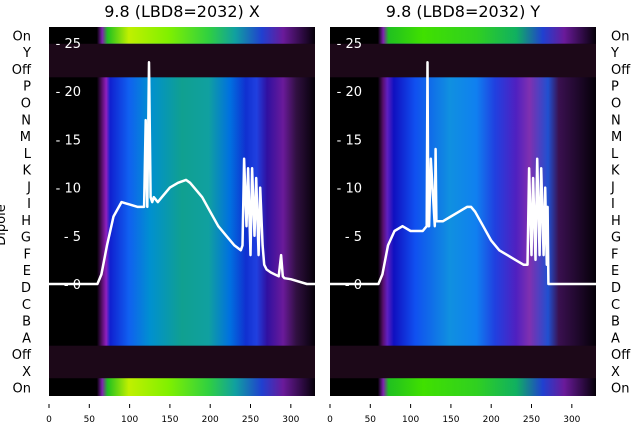 This screenshot has width=640, height=440. Describe the element at coordinates (28, 187) in the screenshot. I see `row-label-left: J` at that location.